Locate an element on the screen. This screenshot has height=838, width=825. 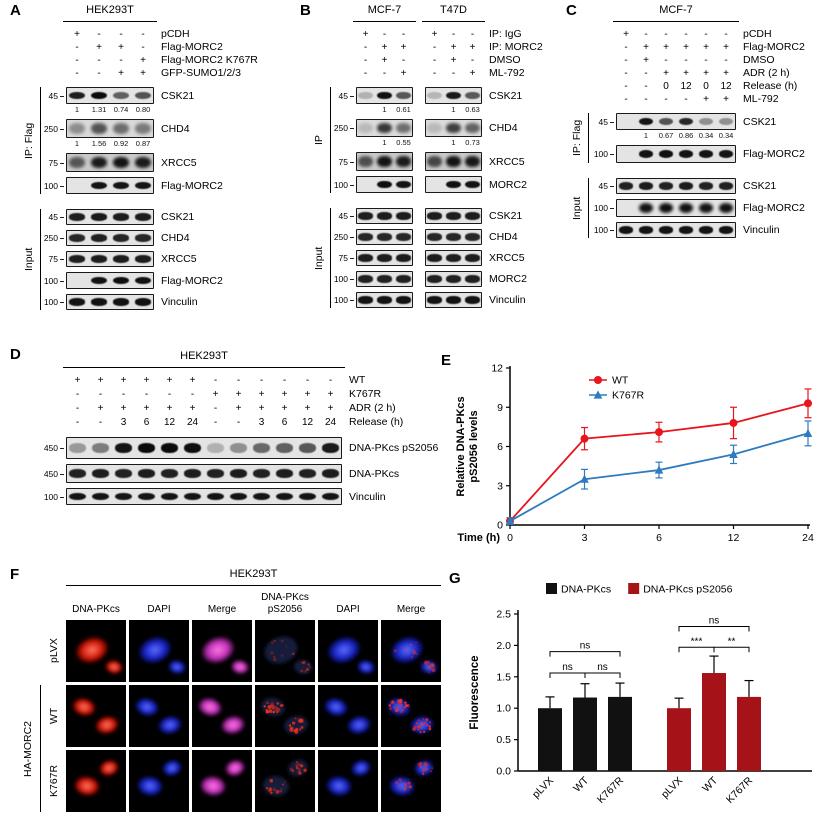
blot-label: MORC2 is located at coordinates (508, 184).